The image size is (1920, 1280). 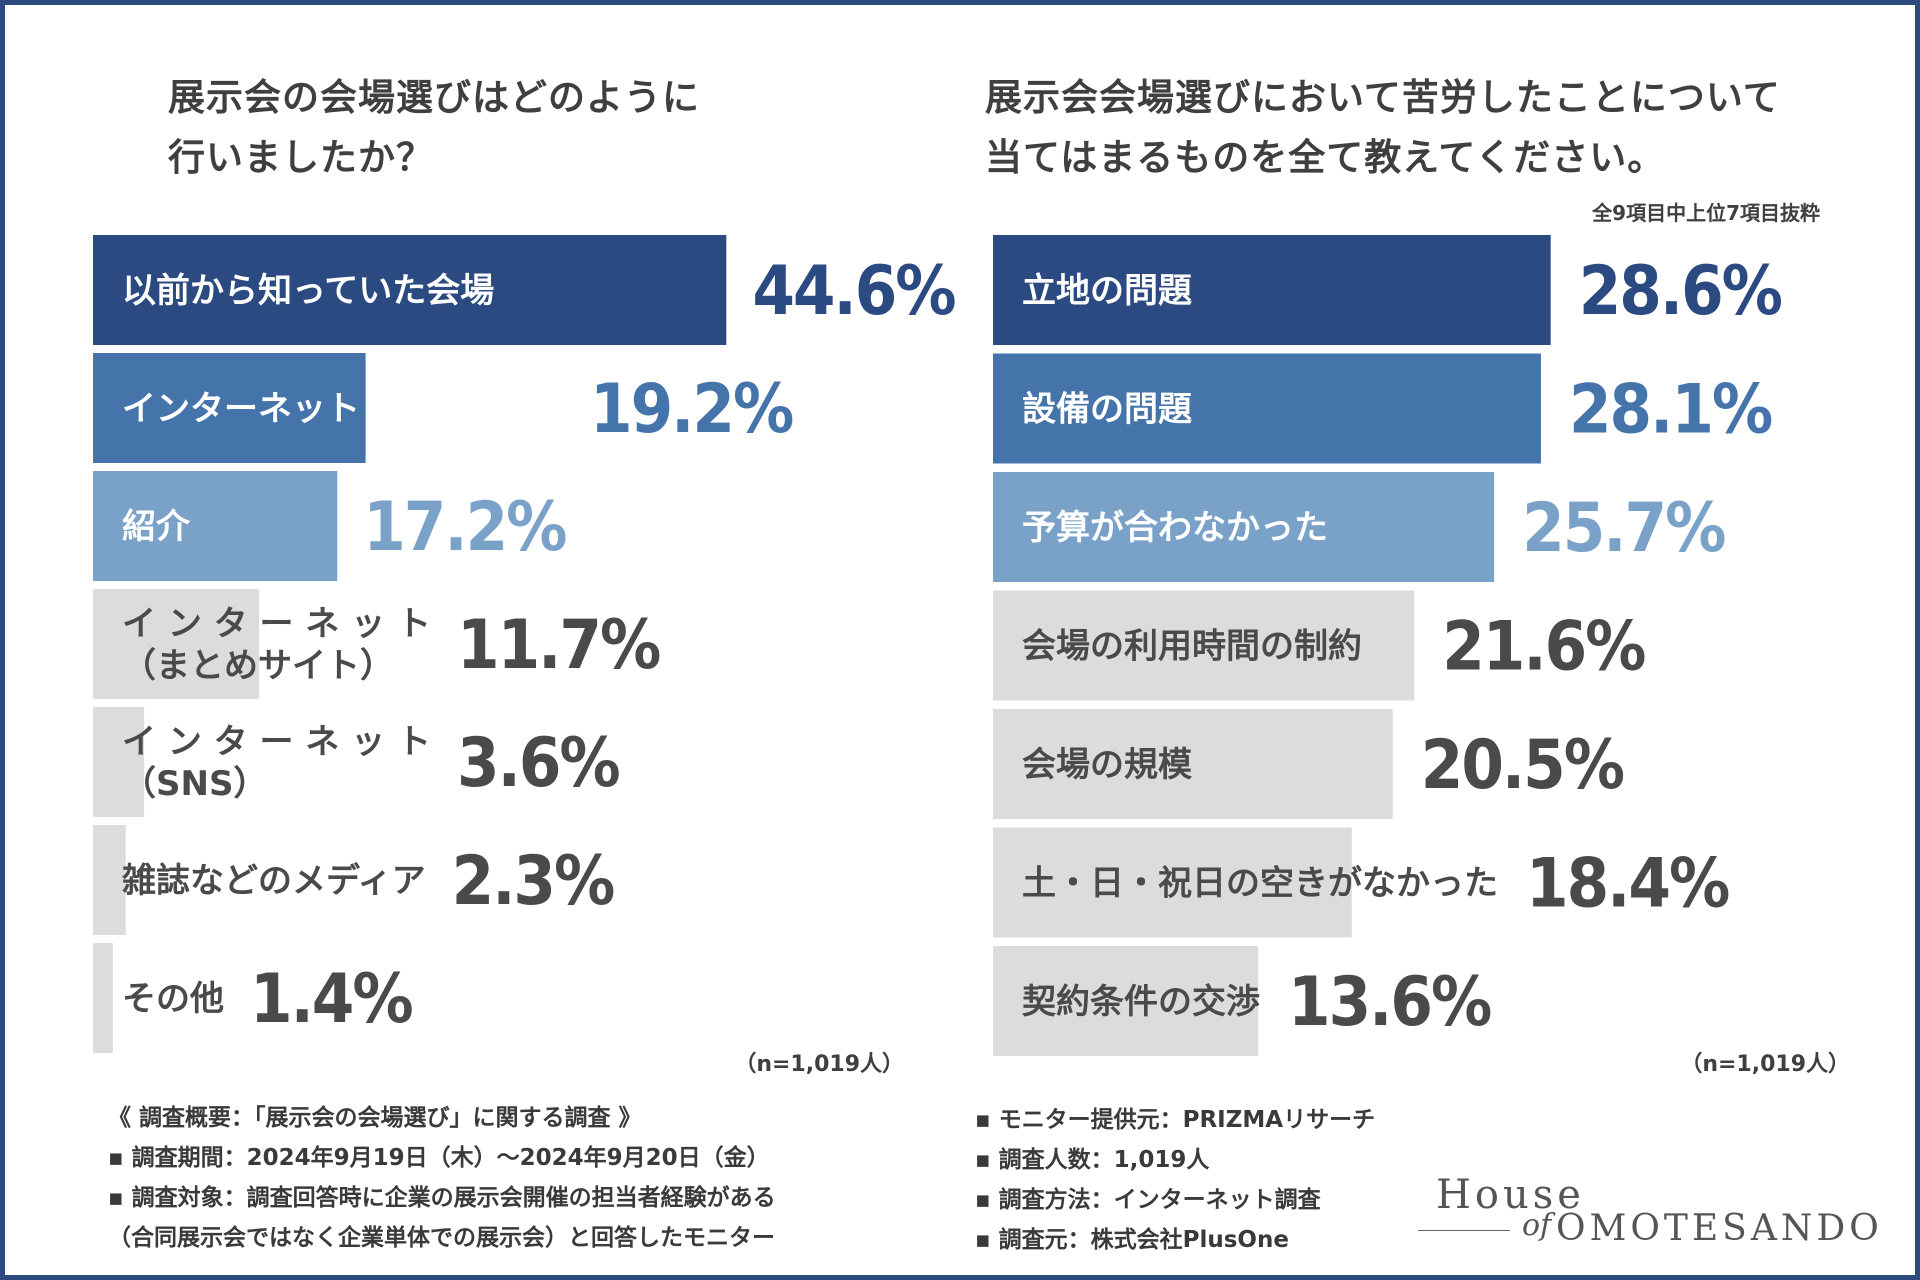 I want to click on left-value-label: 11.7%, so click(x=558, y=645).